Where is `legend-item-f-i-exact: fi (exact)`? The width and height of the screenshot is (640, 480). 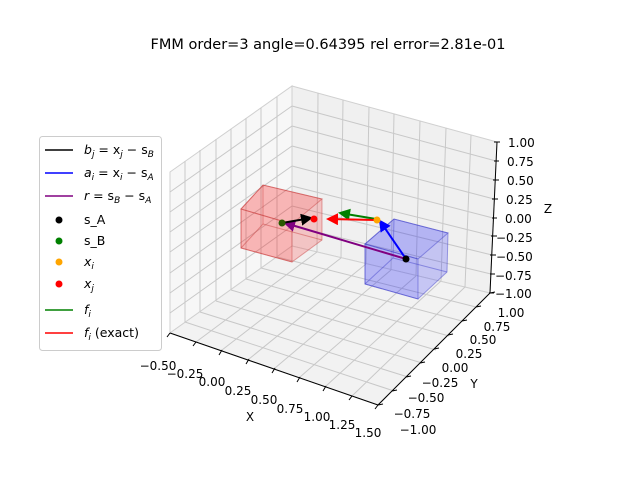
legend-item-f-i-exact: fi (exact) is located at coordinates (92, 334).